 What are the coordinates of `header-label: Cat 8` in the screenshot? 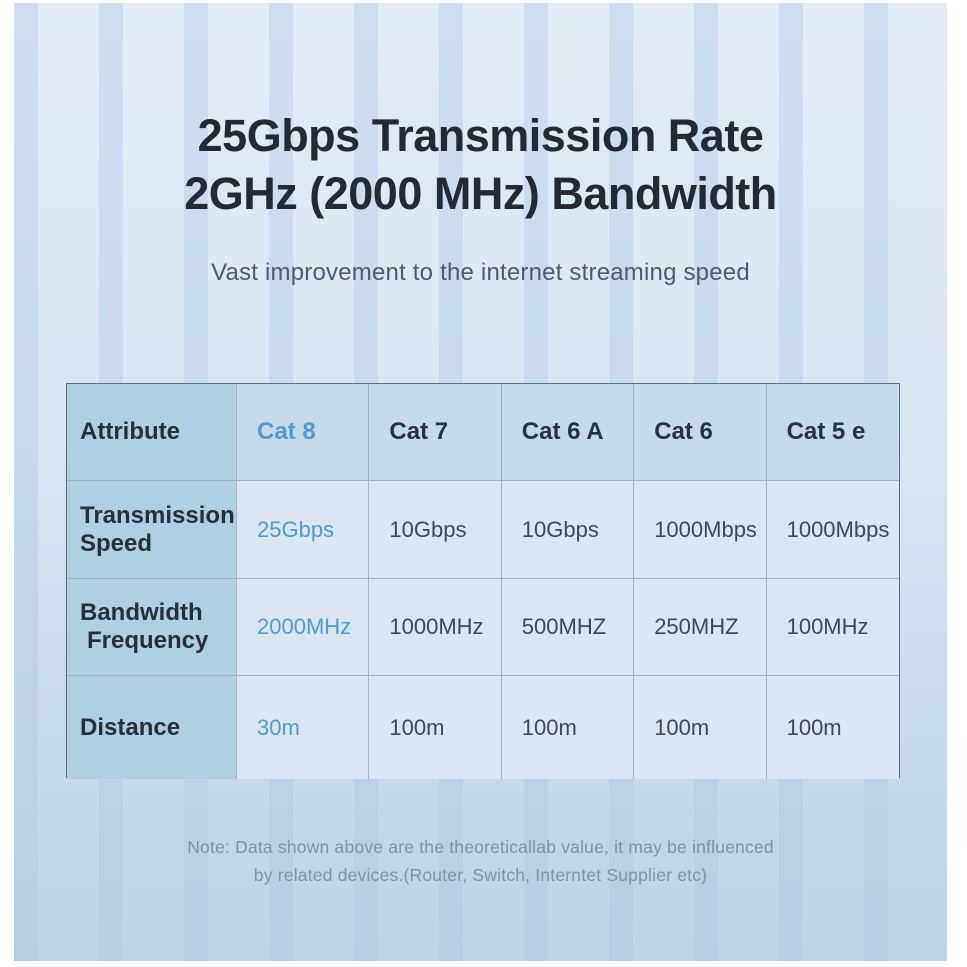 It's located at (286, 431).